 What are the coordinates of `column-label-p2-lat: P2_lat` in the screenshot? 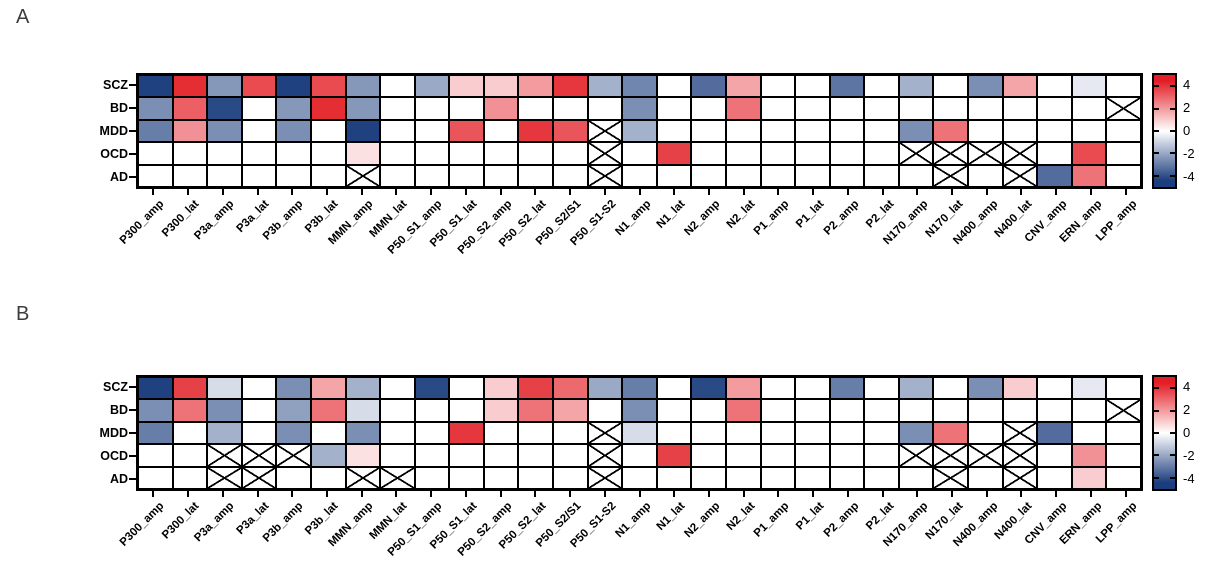 It's located at (880, 516).